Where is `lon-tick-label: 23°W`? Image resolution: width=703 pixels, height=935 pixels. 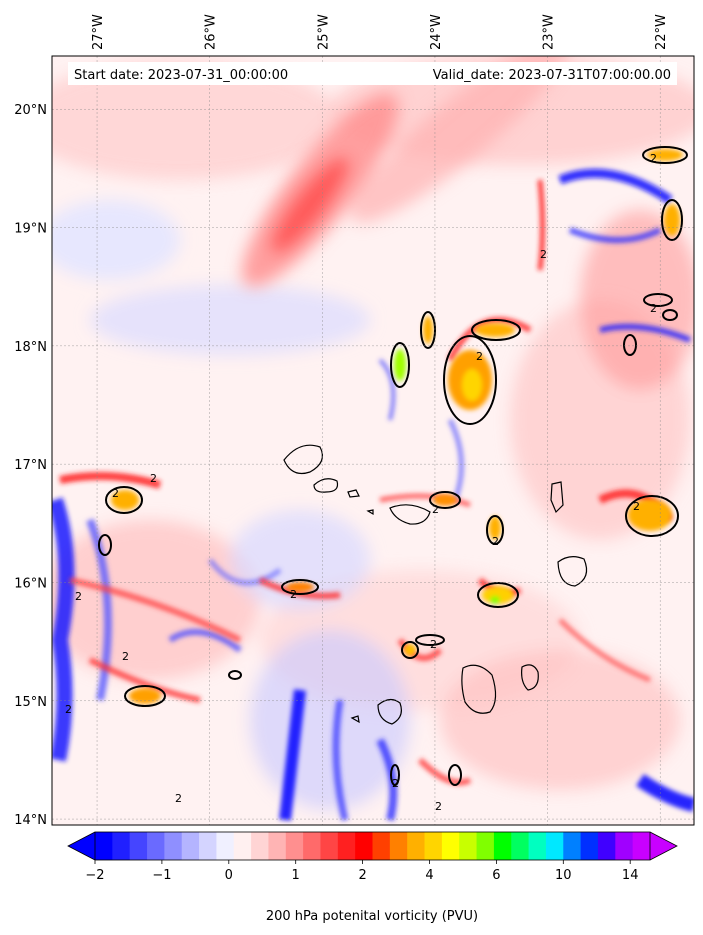
lon-tick-label: 23°W is located at coordinates (549, 32).